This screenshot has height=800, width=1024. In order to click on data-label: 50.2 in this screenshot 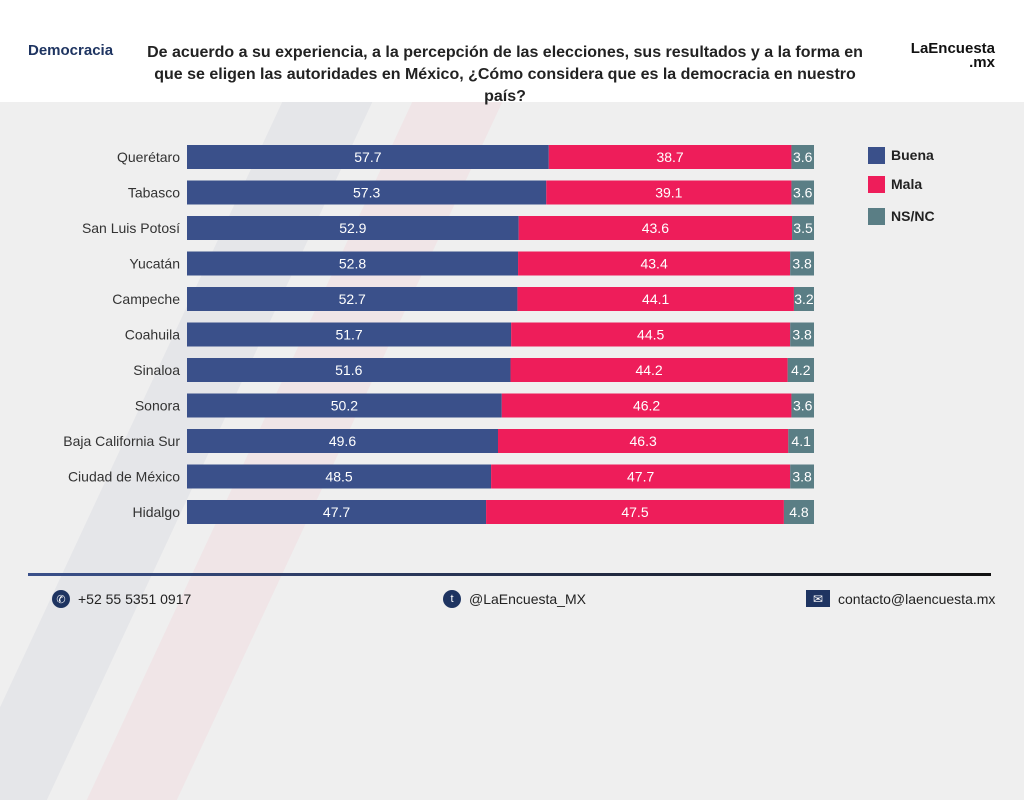, I will do `click(344, 406)`.